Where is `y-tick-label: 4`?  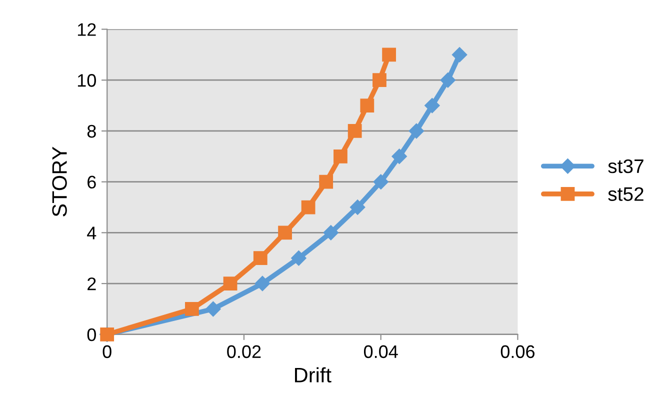
y-tick-label: 4 is located at coordinates (91, 233).